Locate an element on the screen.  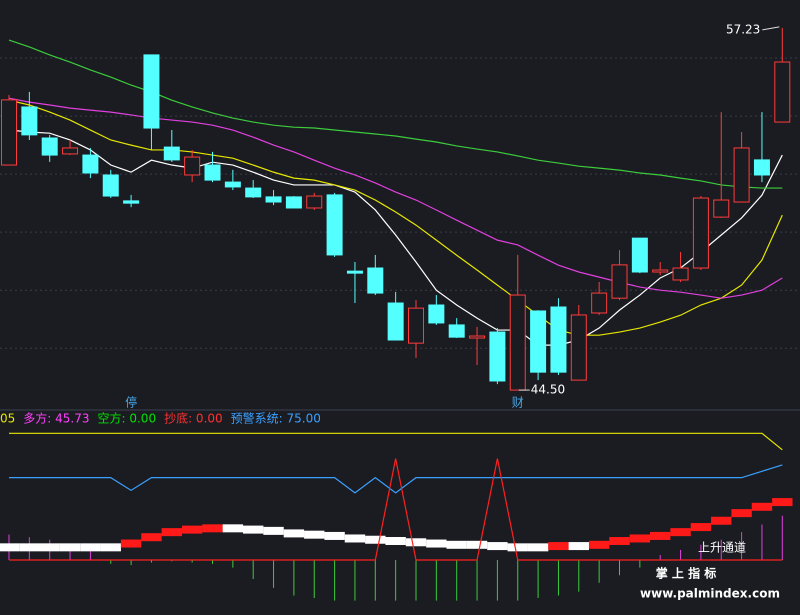
legend-entry: 05 is located at coordinates (7, 419).